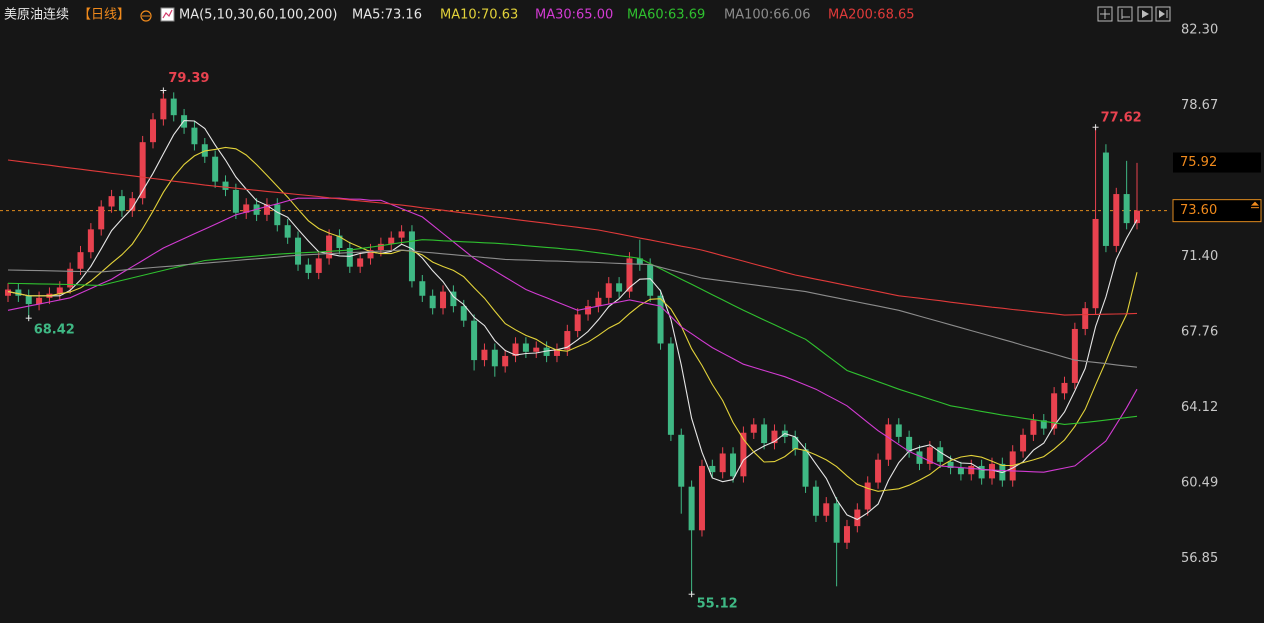  I want to click on chart-title: 美原油连续, so click(36, 15).